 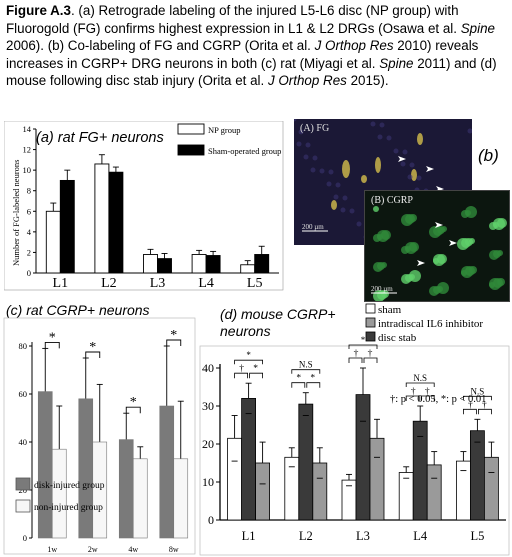 I want to click on panel-c-legend: disk-injured group non-injured group, so click(x=60, y=495).